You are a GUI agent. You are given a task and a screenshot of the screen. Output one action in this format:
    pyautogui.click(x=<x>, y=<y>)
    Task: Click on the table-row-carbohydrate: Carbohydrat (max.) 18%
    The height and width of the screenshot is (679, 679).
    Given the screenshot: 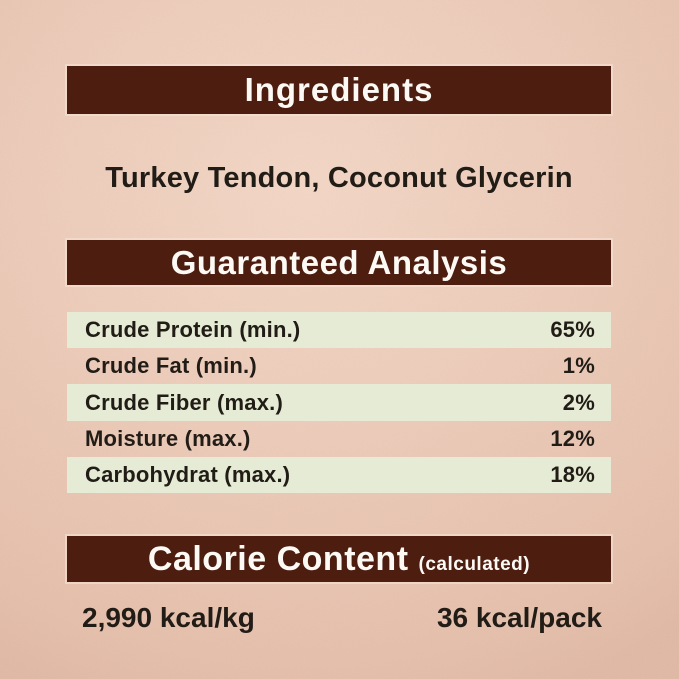 What is the action you would take?
    pyautogui.click(x=339, y=475)
    